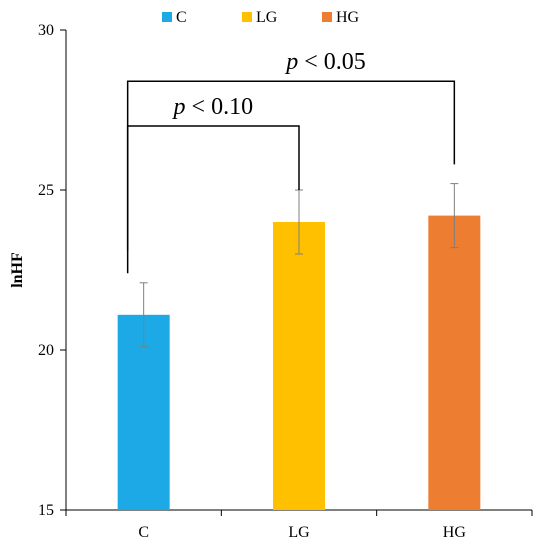 Image resolution: width=537 pixels, height=550 pixels. Describe the element at coordinates (327, 17) in the screenshot. I see `legend-swatch-hg` at that location.